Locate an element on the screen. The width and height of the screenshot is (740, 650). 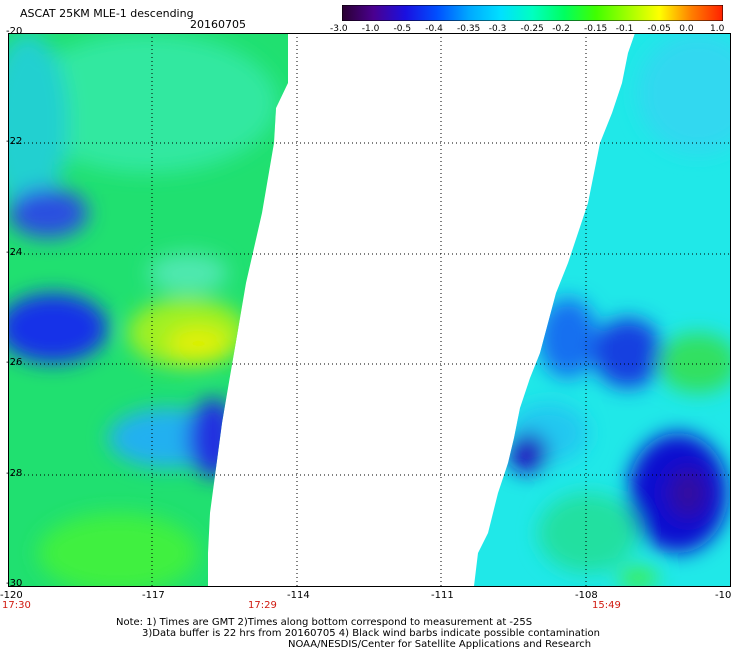
colorbar-tick-label: -0.3 is located at coordinates (497, 29).